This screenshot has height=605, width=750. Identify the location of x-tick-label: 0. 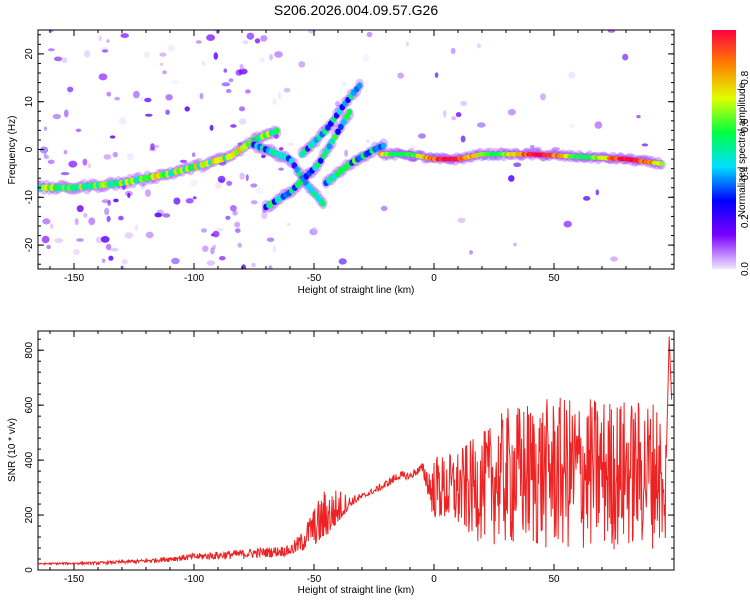
(434, 278).